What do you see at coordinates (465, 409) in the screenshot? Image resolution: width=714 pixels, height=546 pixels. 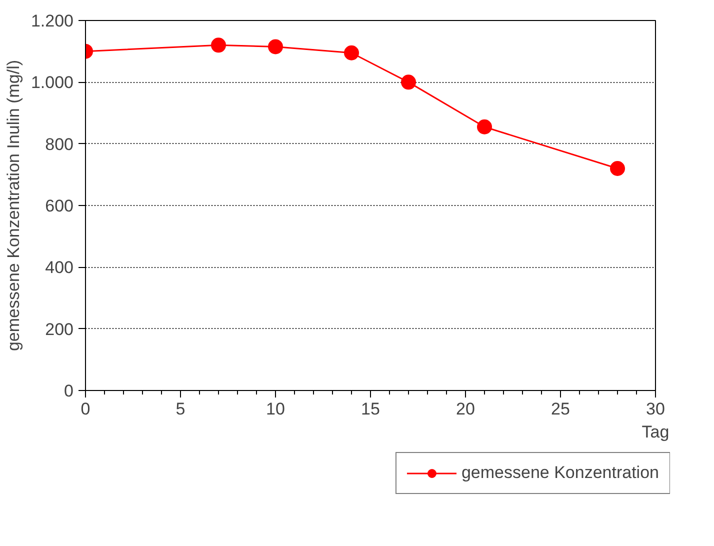 I see `x-tick-label: 20` at bounding box center [465, 409].